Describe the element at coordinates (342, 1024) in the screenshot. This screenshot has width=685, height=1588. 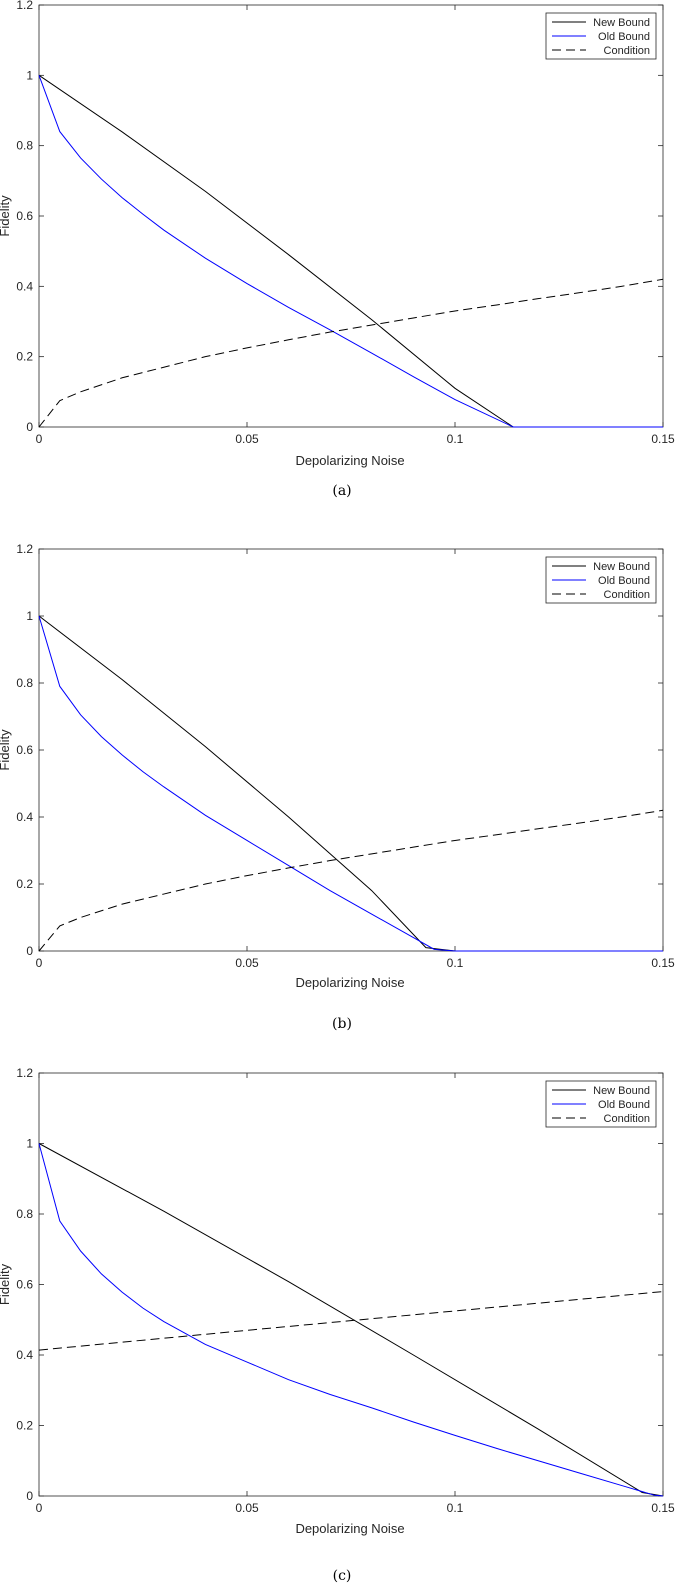
I see `figure-caption: (b)` at that location.